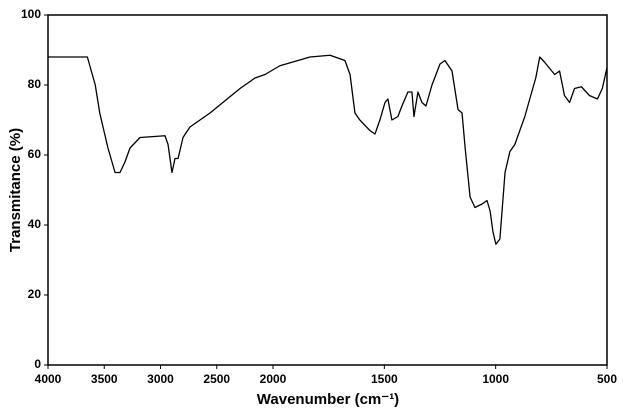 The height and width of the screenshot is (417, 628). I want to click on y-tick-label: 80, so click(35, 84).